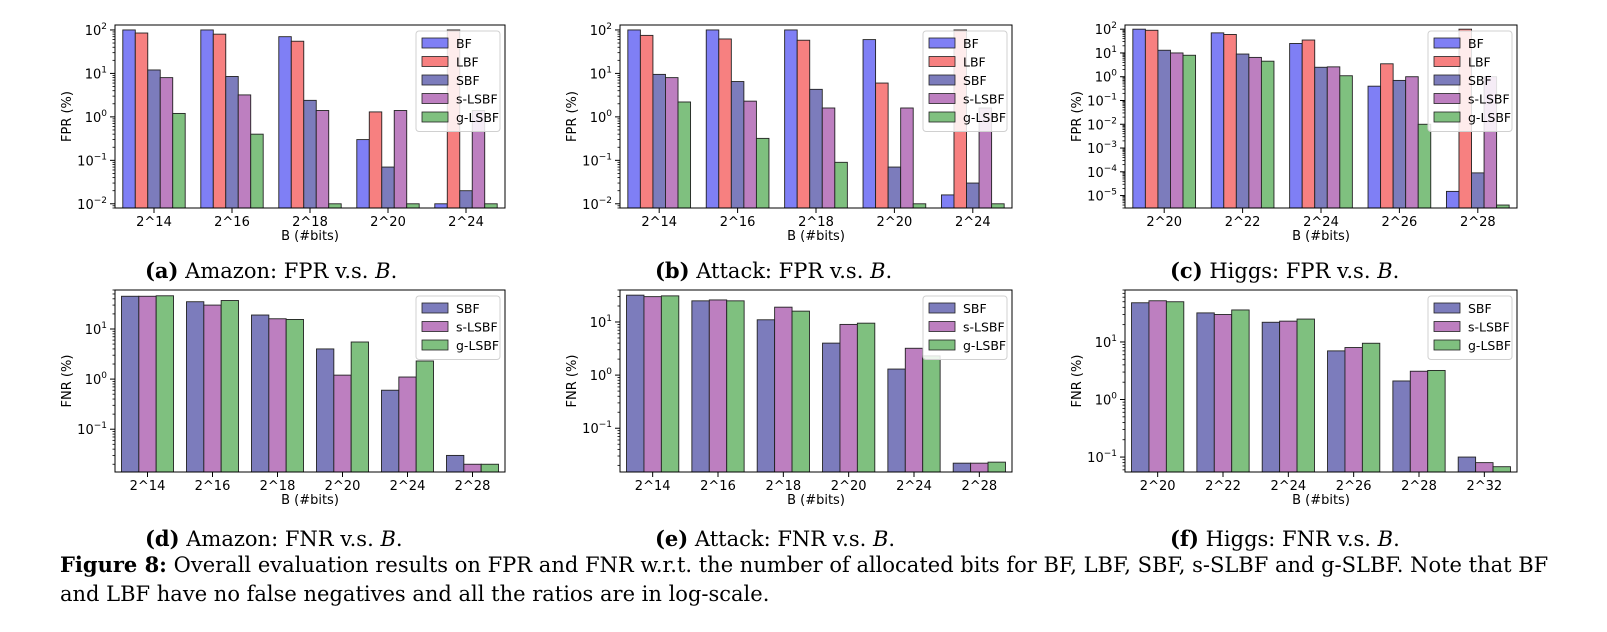  What do you see at coordinates (880, 539) in the screenshot?
I see `panel-caption-var: B` at bounding box center [880, 539].